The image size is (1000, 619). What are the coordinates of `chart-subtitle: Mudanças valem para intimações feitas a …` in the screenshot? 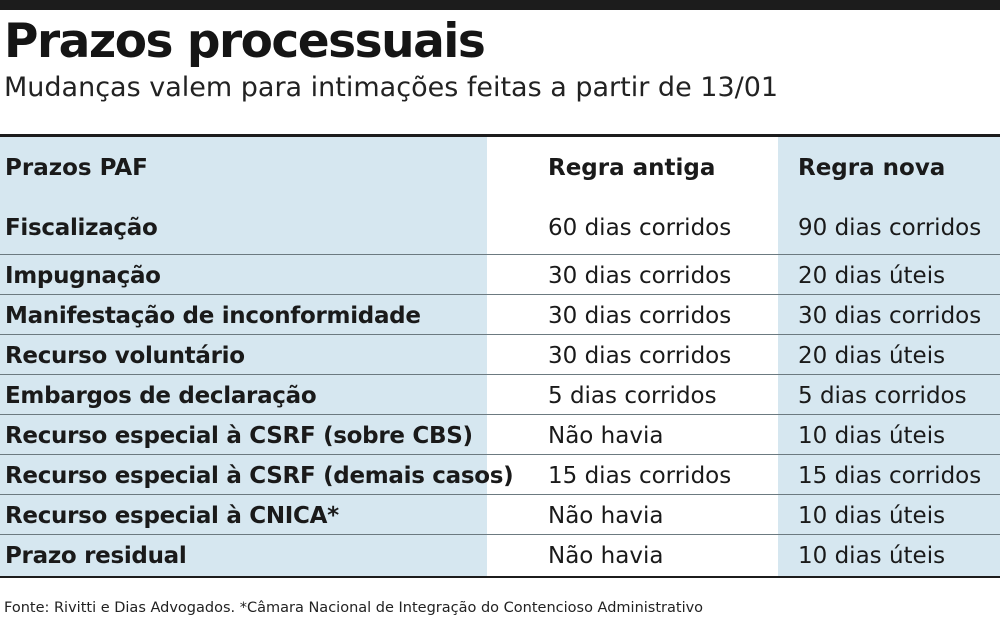 It's located at (391, 87).